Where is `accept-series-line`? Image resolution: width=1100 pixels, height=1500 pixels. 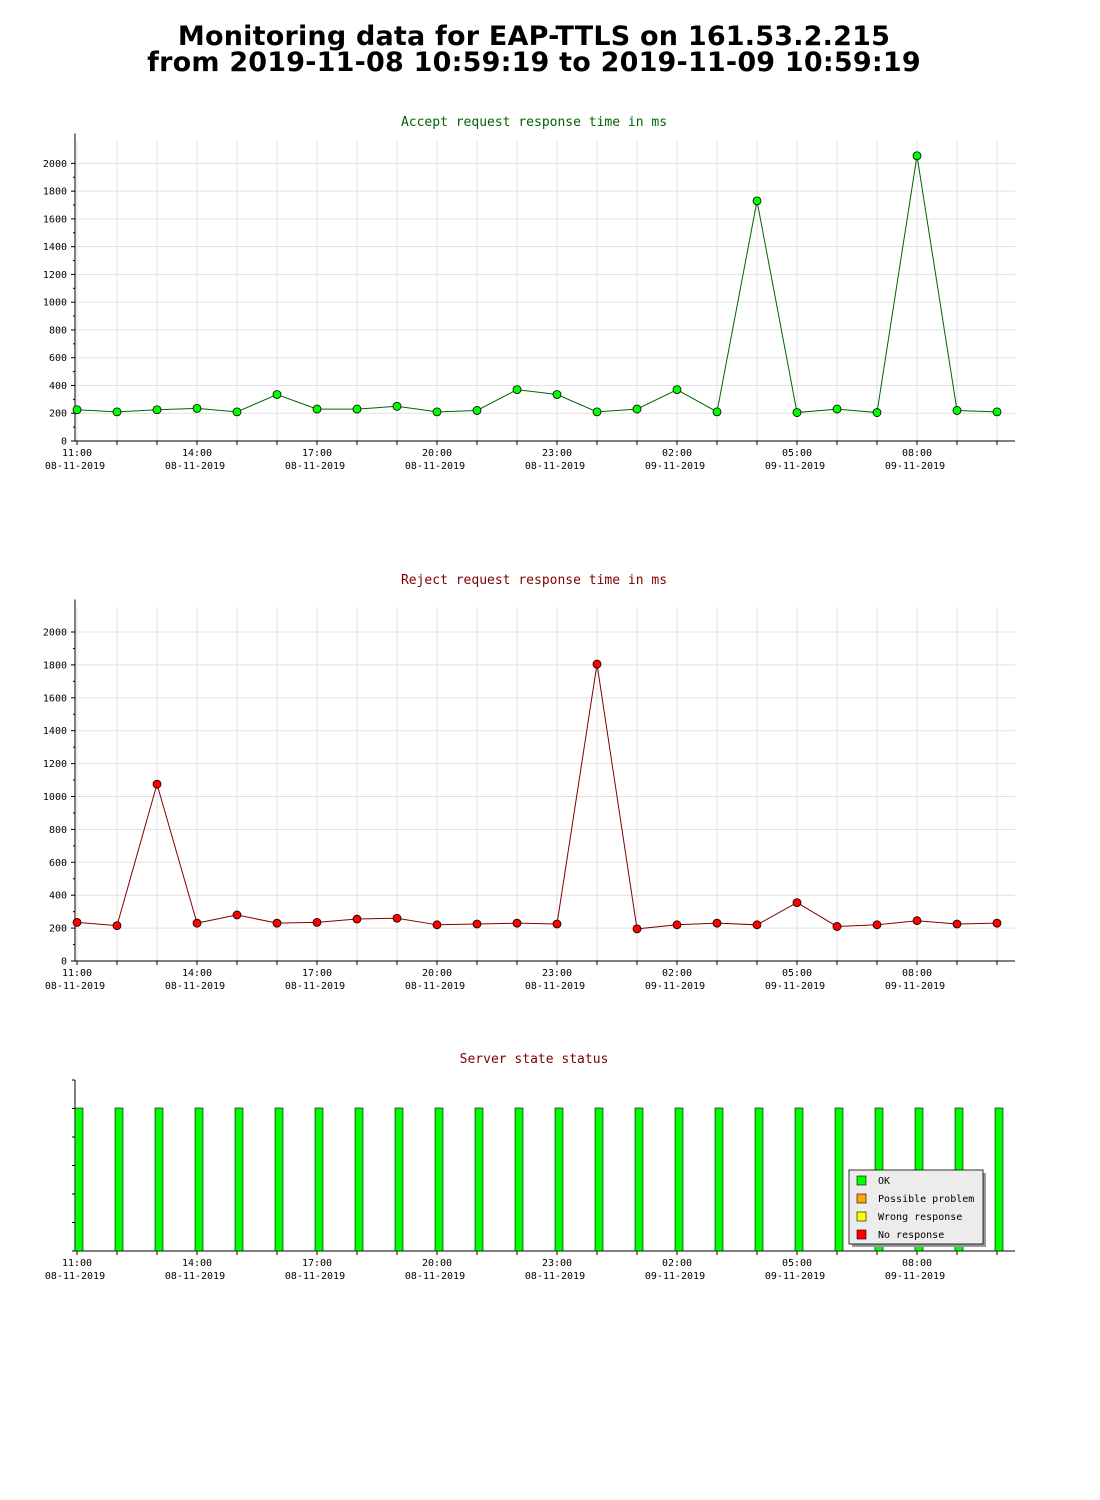
accept-series-line is located at coordinates (537, 284).